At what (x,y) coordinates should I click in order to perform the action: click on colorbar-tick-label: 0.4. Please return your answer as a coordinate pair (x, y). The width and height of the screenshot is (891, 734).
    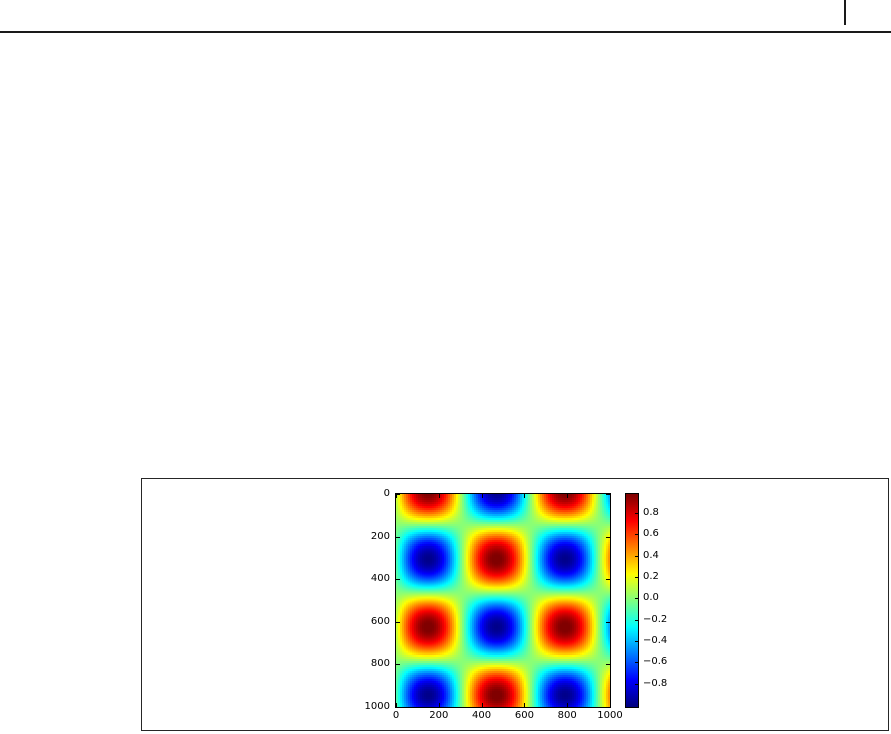
    Looking at the image, I should click on (651, 555).